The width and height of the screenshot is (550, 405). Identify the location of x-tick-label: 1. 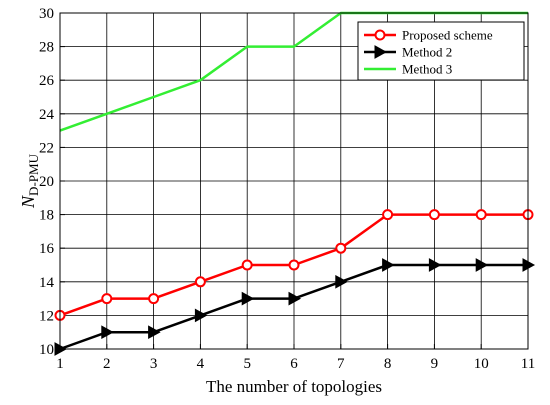
(60, 364).